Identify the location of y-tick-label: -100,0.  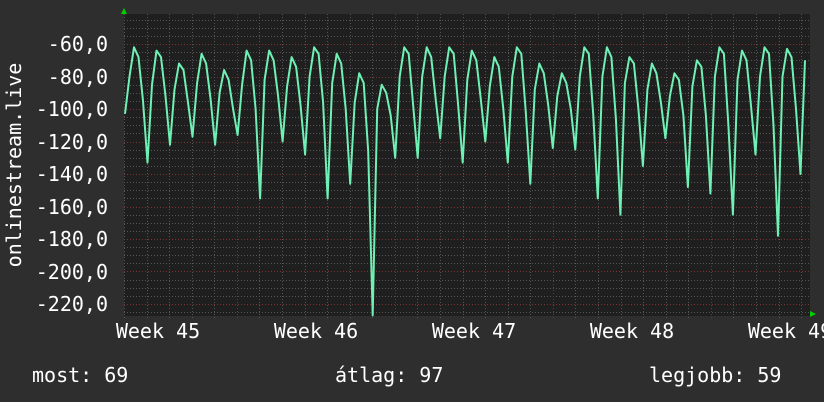
(71, 109).